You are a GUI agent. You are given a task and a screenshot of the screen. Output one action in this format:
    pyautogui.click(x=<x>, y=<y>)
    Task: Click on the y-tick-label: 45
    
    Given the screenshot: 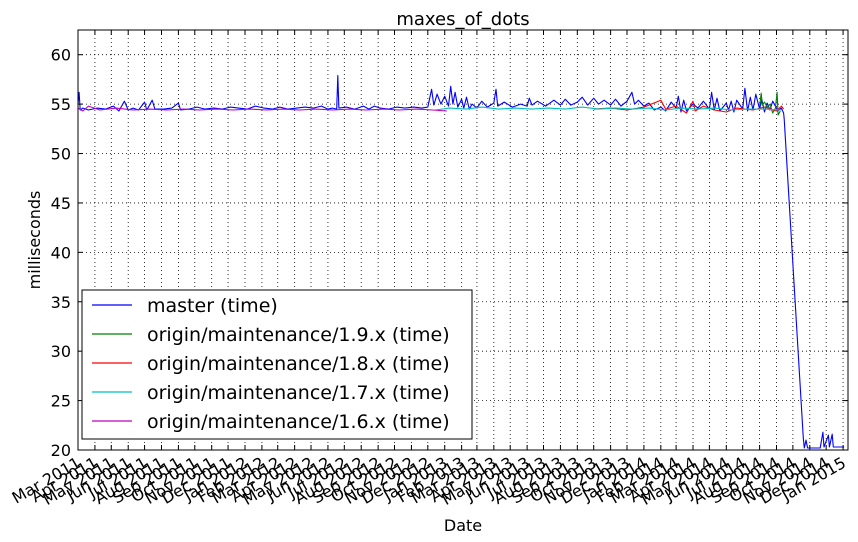 What is the action you would take?
    pyautogui.click(x=61, y=203)
    